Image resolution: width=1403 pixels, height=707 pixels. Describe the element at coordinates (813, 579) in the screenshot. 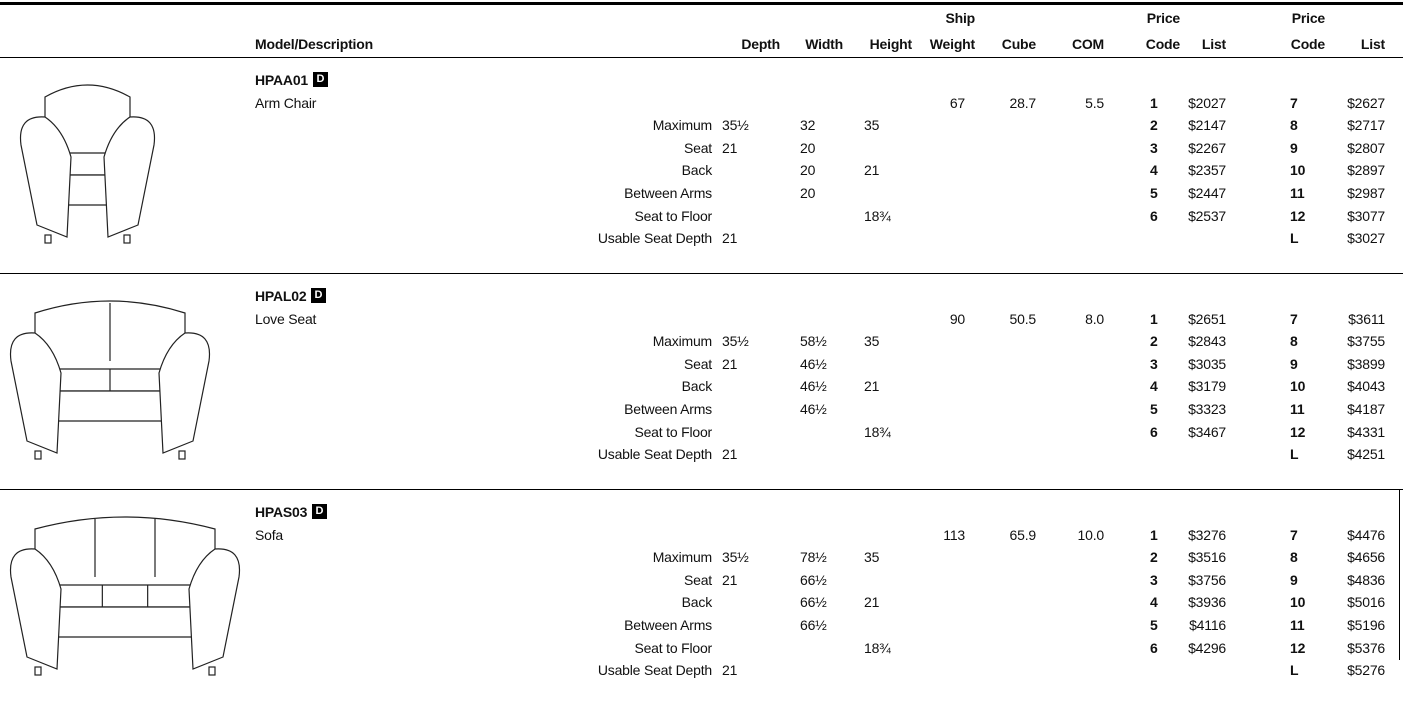

I see `width: 66½` at that location.